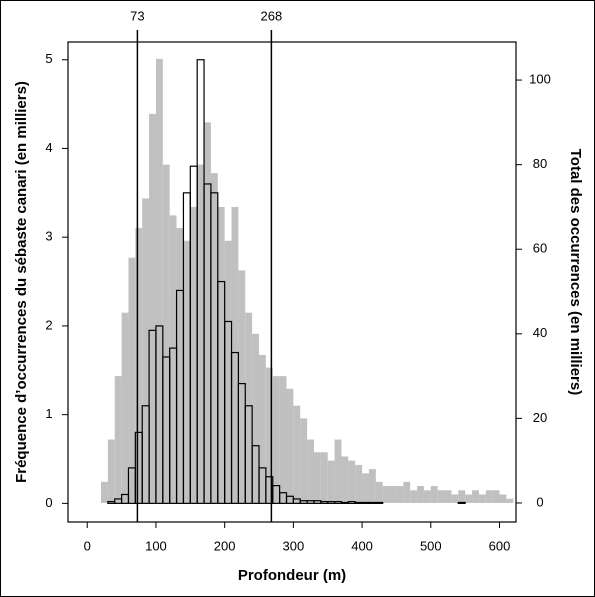 The height and width of the screenshot is (597, 595). I want to click on x-axis-label: Profondeur (m), so click(292, 575).